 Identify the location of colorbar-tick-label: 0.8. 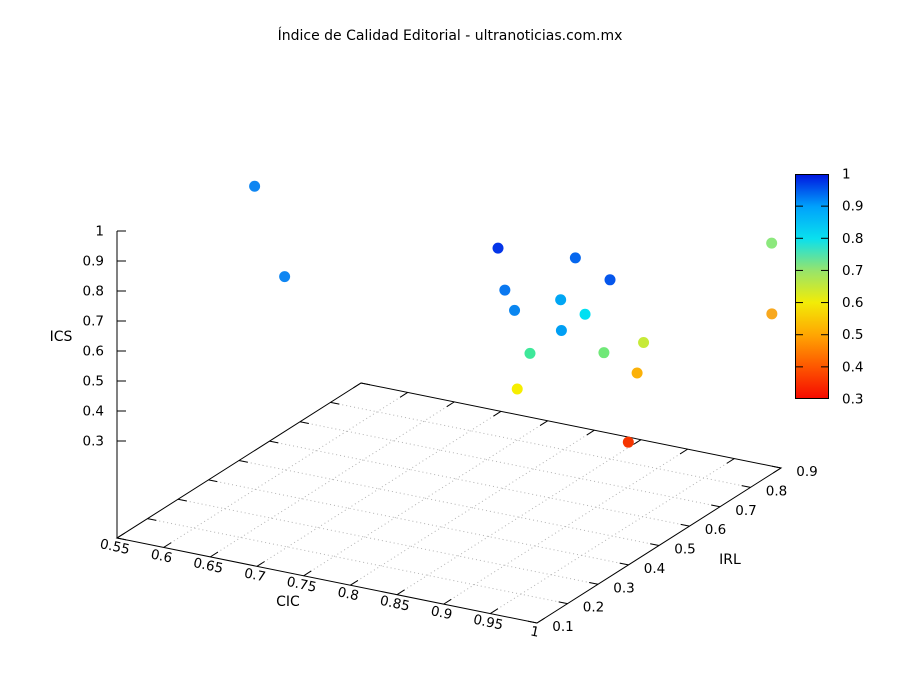
(852, 239).